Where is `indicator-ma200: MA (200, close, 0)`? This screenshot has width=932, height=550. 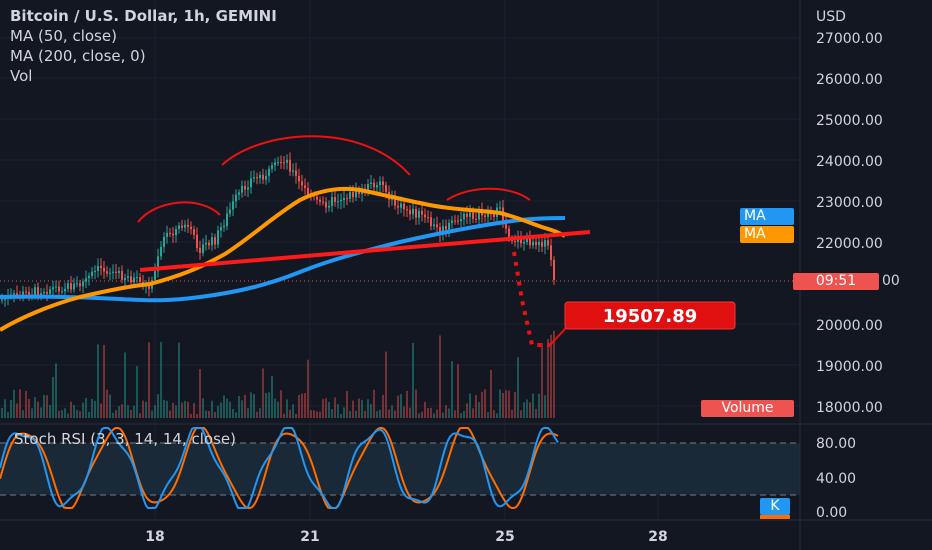 indicator-ma200: MA (200, close, 0) is located at coordinates (78, 56).